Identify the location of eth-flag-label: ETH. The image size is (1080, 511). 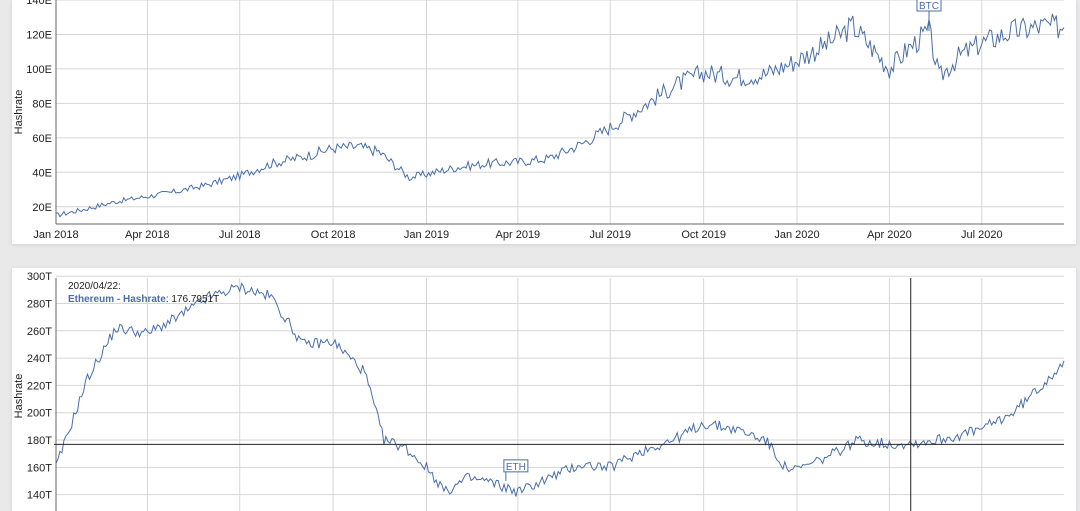
(516, 467).